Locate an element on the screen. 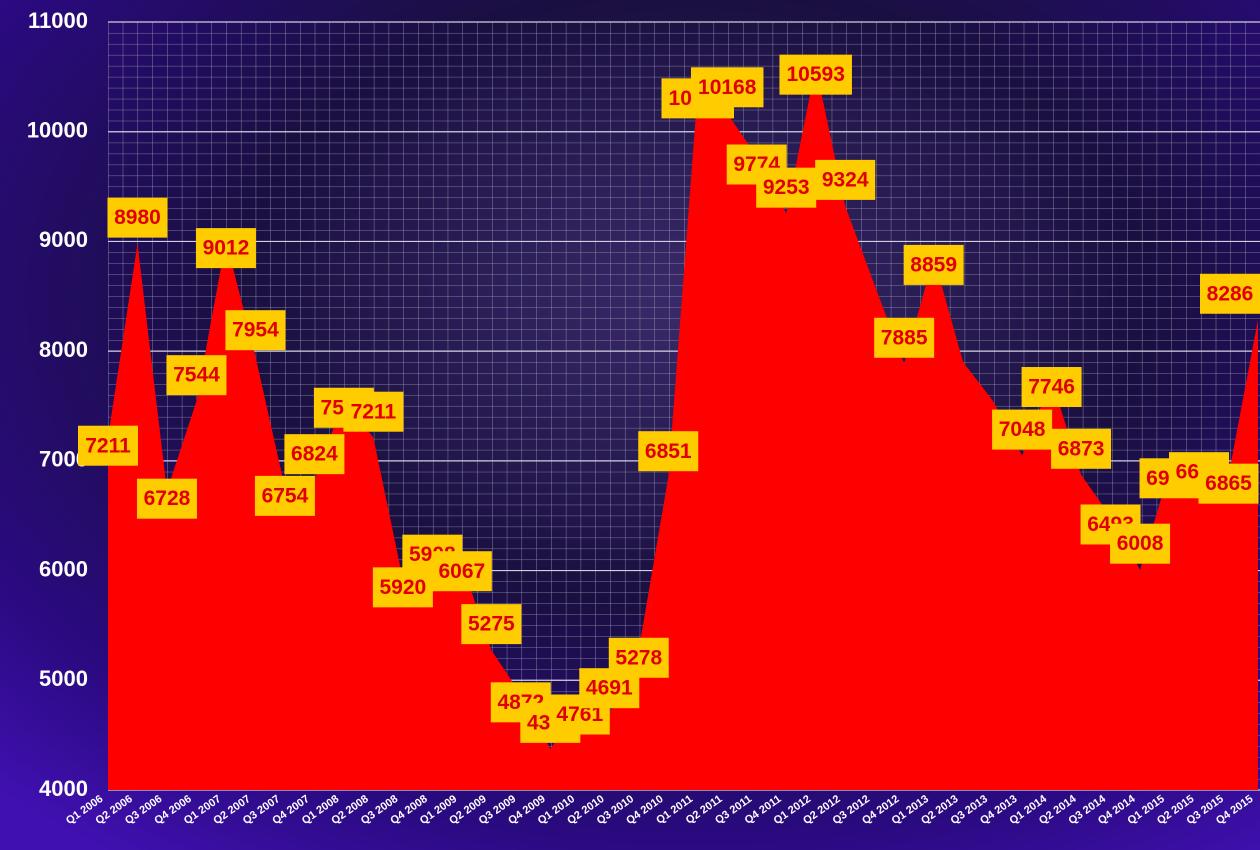 Image resolution: width=1260 pixels, height=850 pixels. y-tick-label: 8000 is located at coordinates (63, 349).